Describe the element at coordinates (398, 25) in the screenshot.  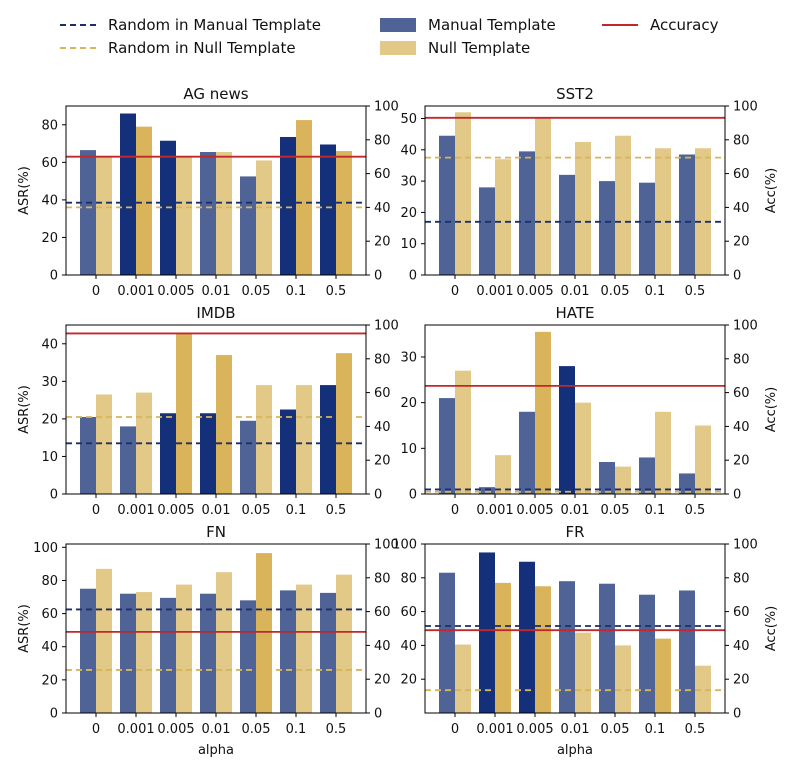
I see `legend-swatch-manual` at that location.